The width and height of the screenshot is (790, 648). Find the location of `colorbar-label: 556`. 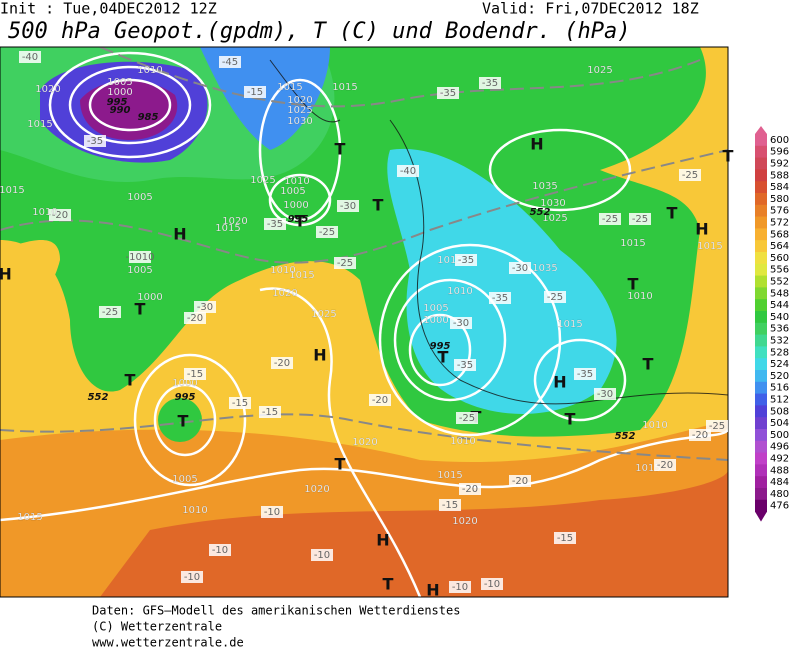

colorbar-label: 556 is located at coordinates (779, 270).